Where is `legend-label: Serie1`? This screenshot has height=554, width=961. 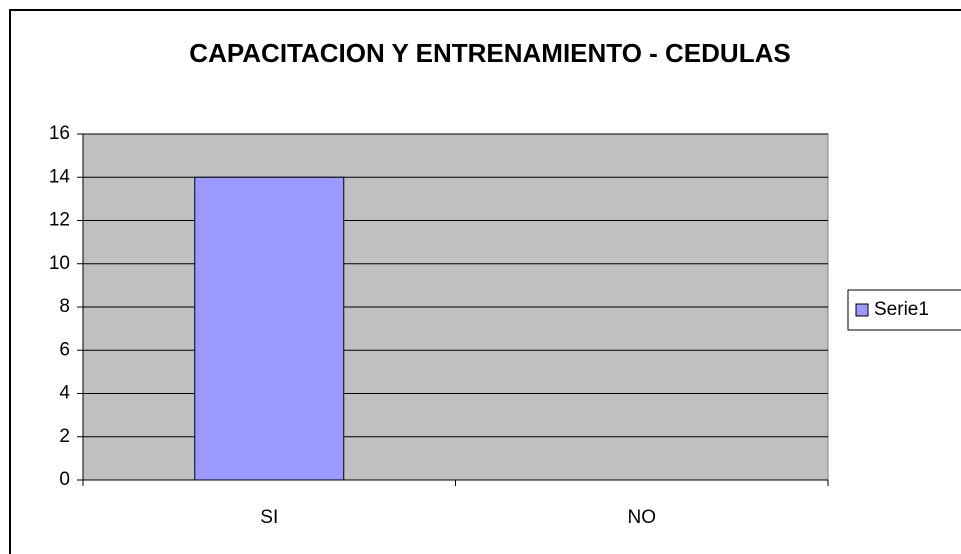 legend-label: Serie1 is located at coordinates (901, 309).